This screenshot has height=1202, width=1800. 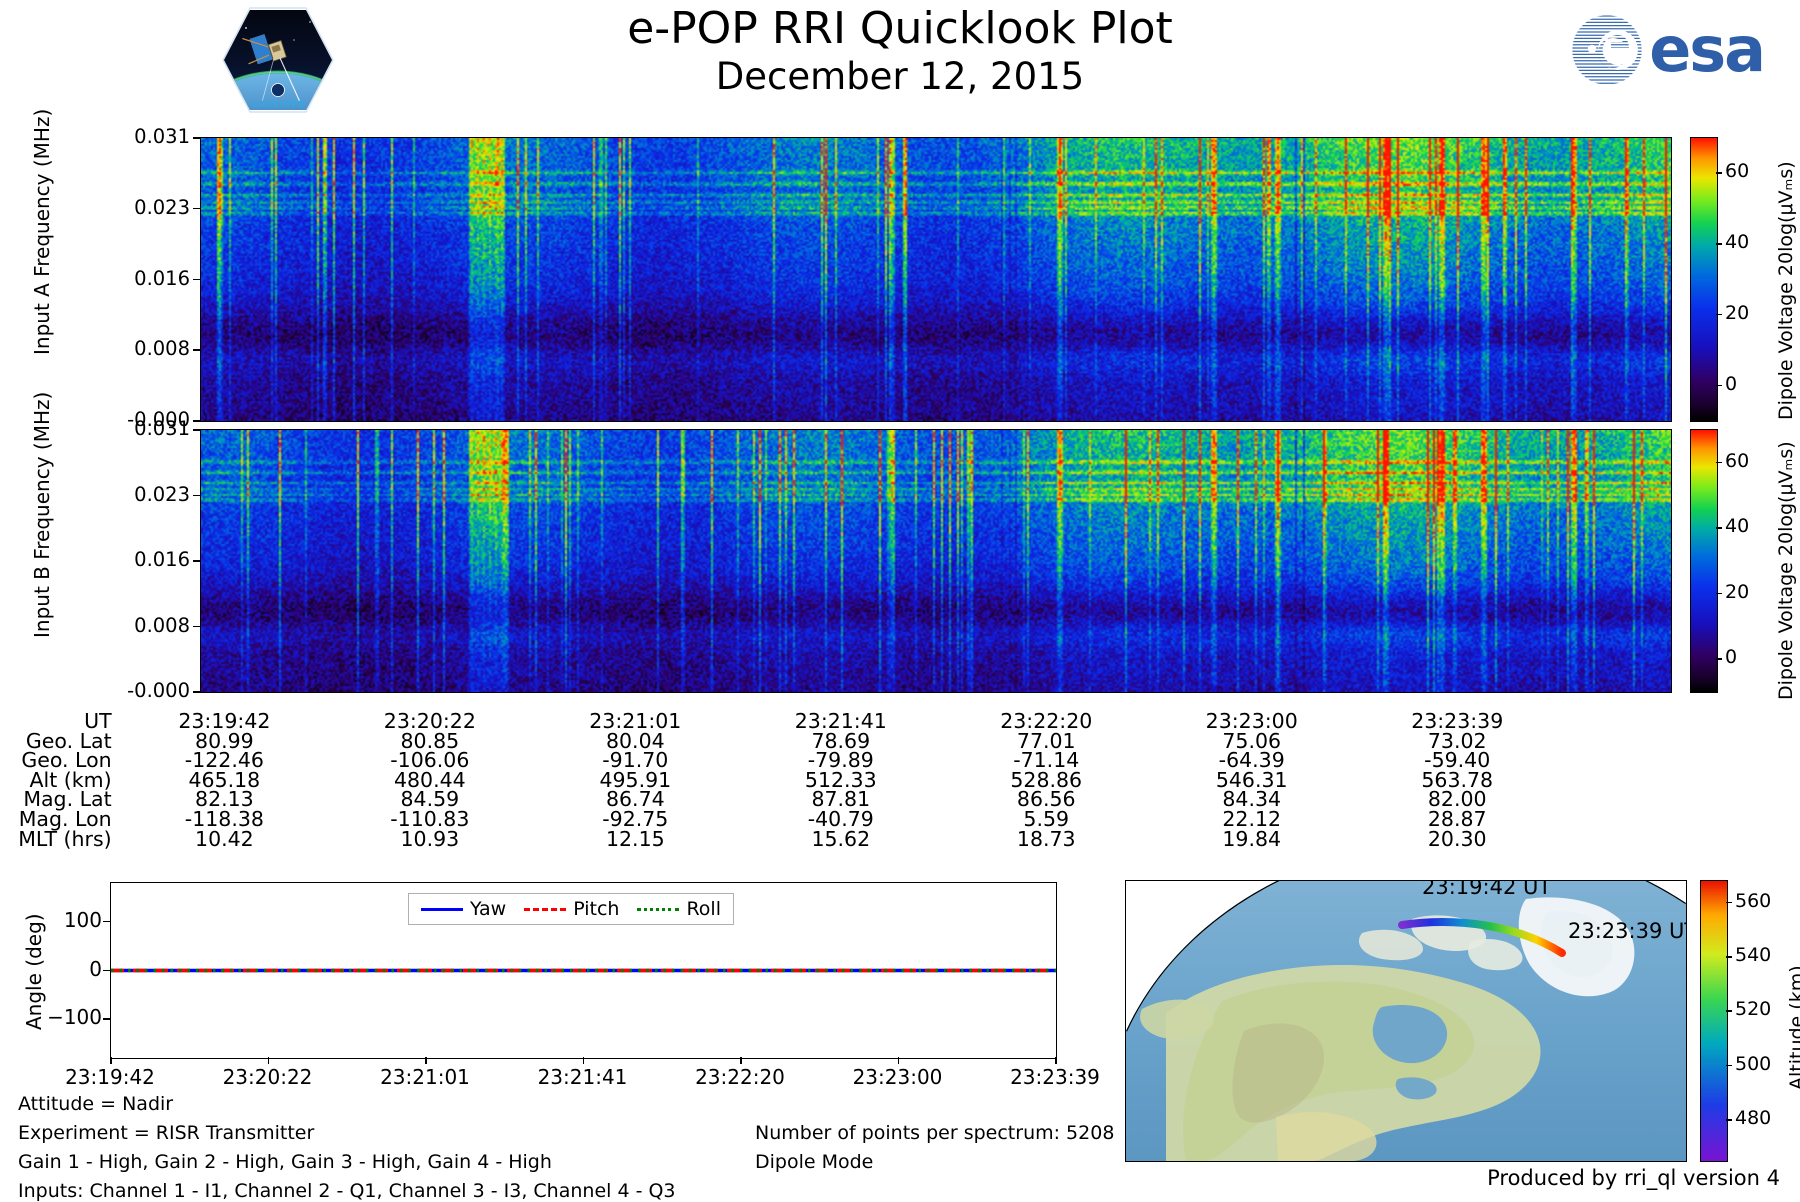 What do you see at coordinates (1786, 290) in the screenshot?
I see `colorbar-title-a: Dipole Voltage 20log(μVₘs)` at bounding box center [1786, 290].